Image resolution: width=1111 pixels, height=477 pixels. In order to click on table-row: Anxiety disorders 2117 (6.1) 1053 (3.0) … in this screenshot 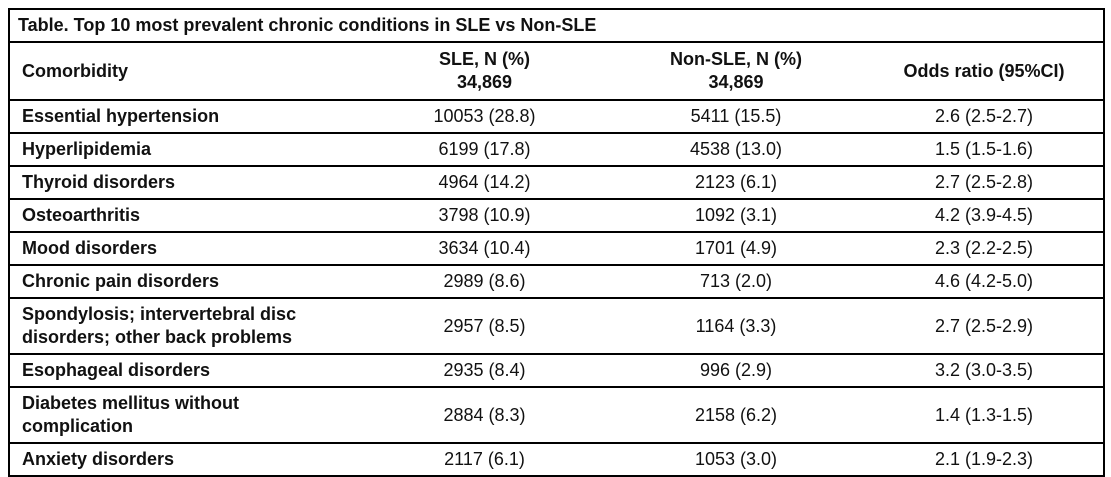, I will do `click(557, 459)`.